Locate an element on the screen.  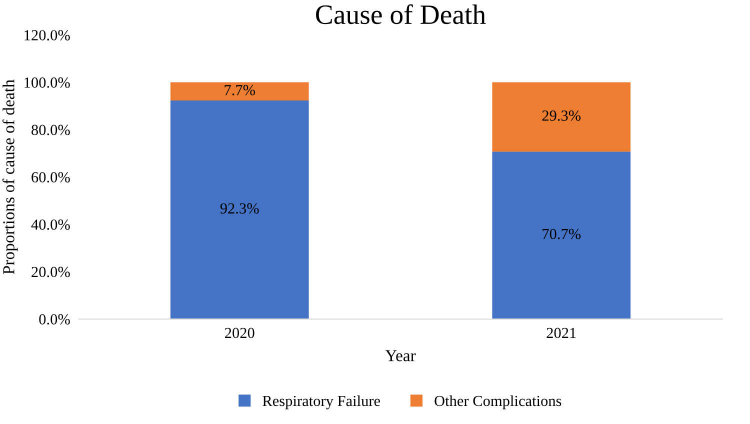
y-tick-label: 120.0% is located at coordinates (47, 35).